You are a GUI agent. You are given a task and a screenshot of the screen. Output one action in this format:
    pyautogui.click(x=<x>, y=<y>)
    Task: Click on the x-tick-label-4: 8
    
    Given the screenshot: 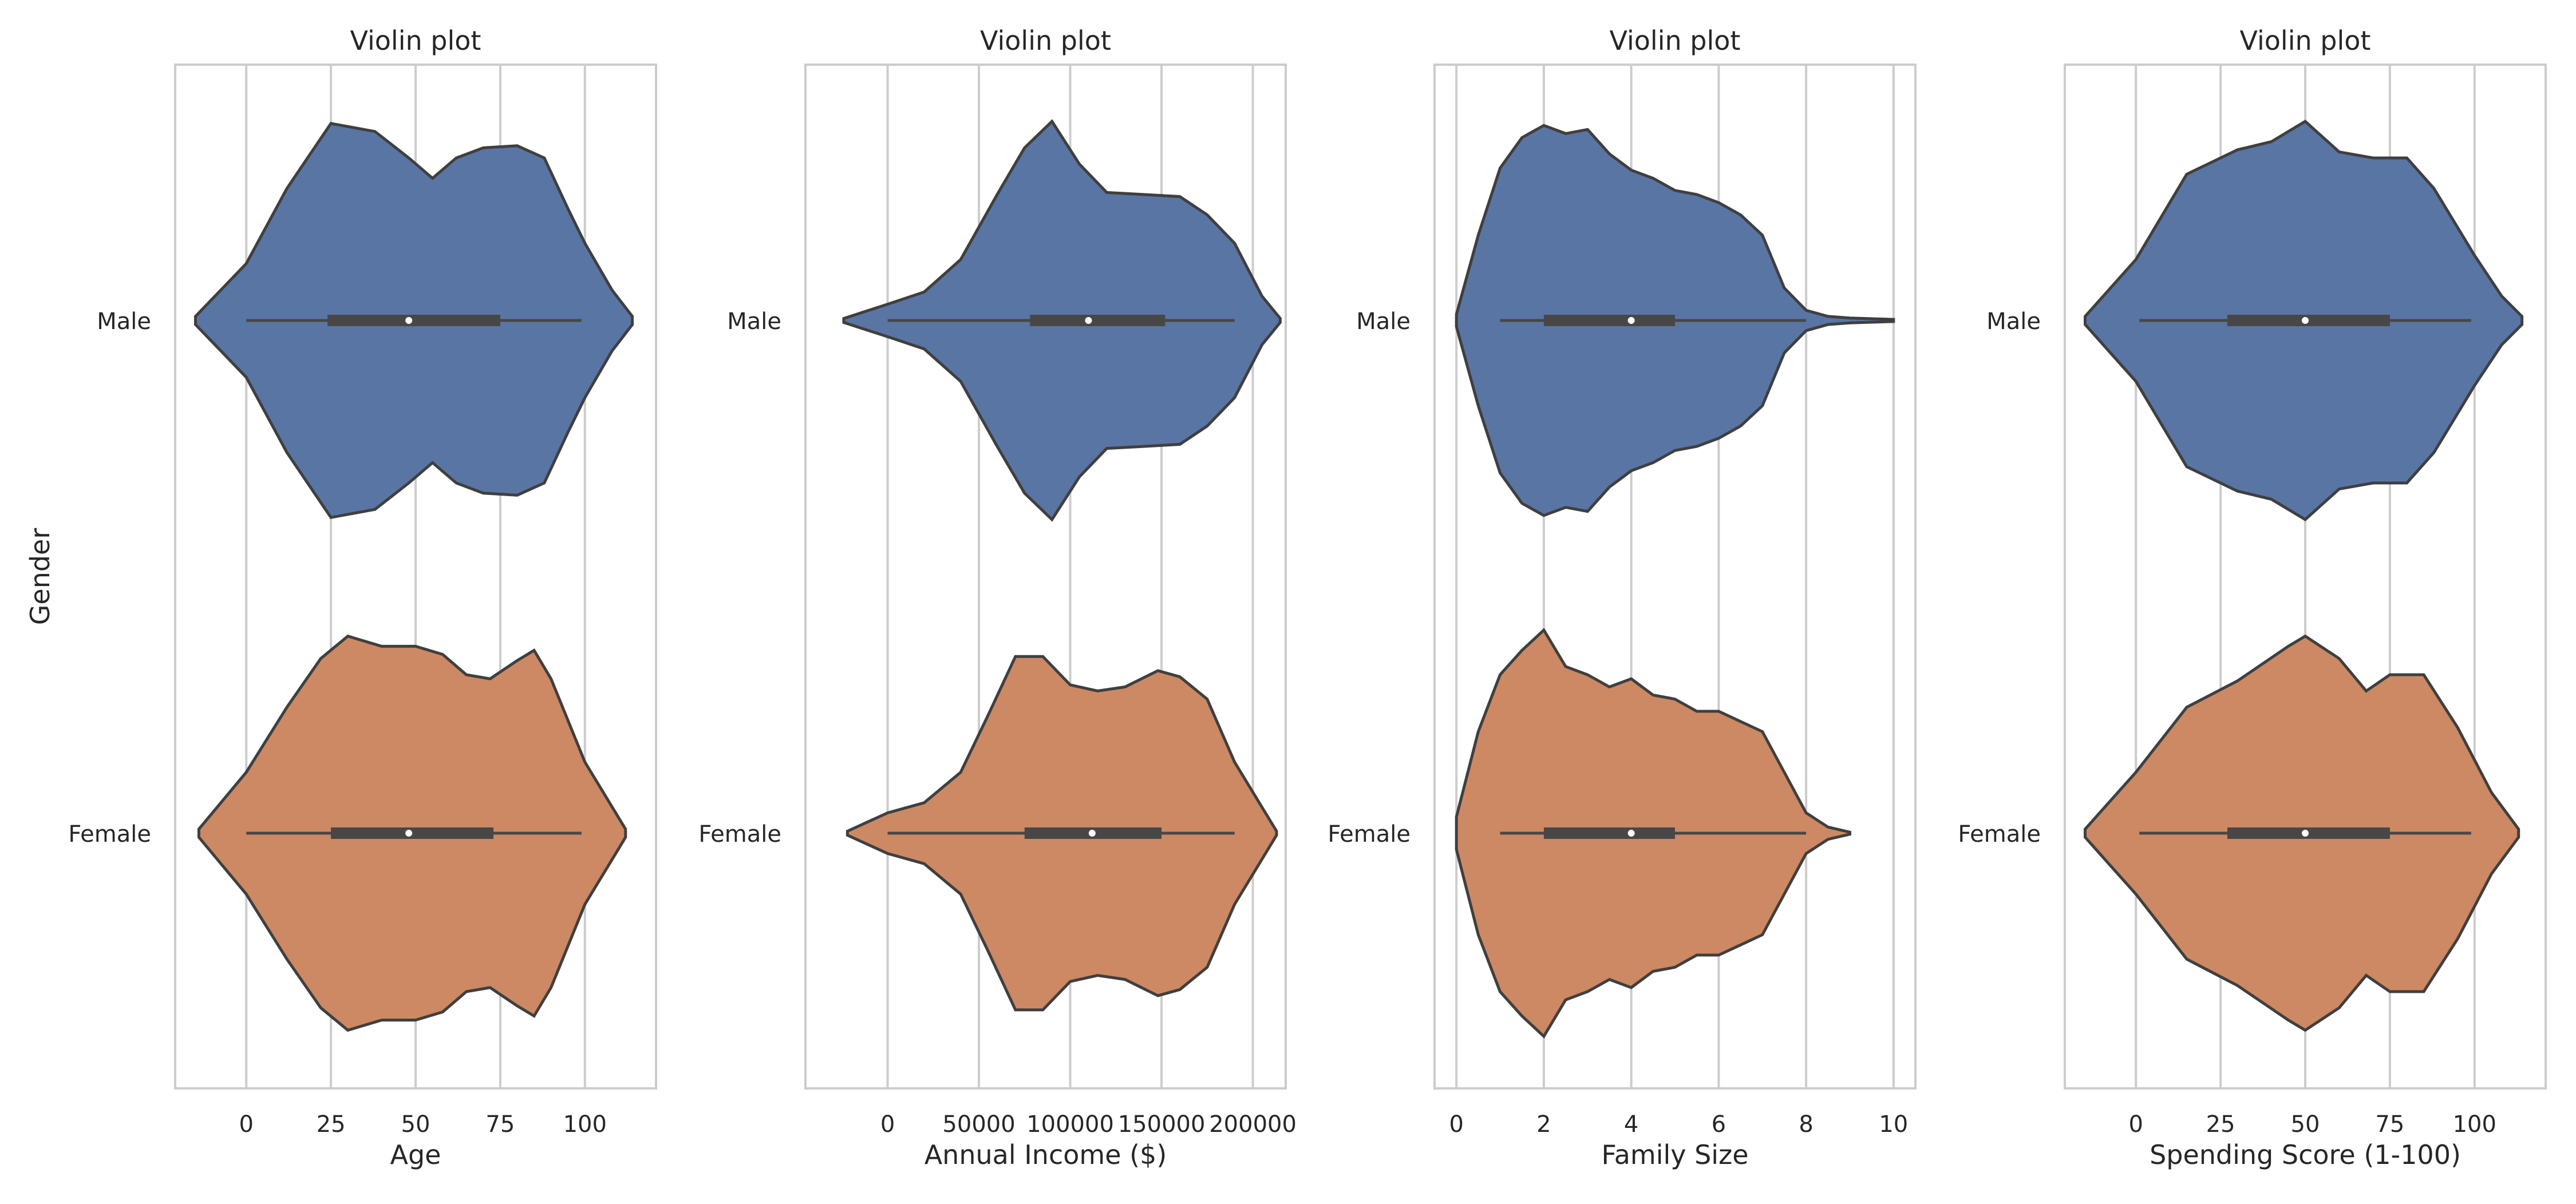 What is the action you would take?
    pyautogui.click(x=1806, y=1124)
    